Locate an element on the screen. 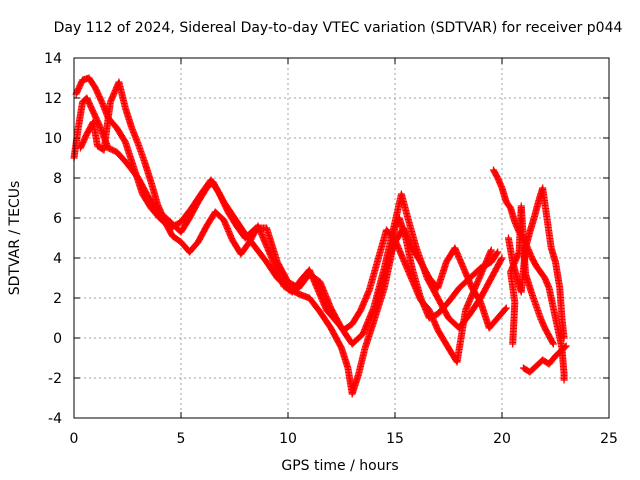 This screenshot has height=480, width=640. y-tick-label: 14 is located at coordinates (53, 59).